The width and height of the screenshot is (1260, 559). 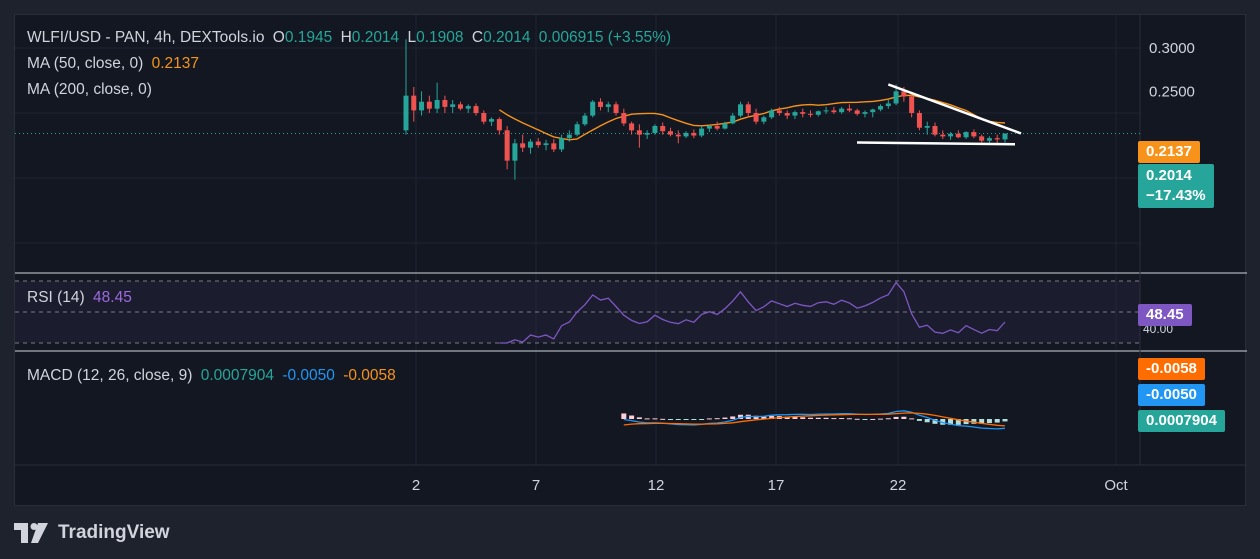 I want to click on time-axis-label: 17, so click(x=776, y=485).